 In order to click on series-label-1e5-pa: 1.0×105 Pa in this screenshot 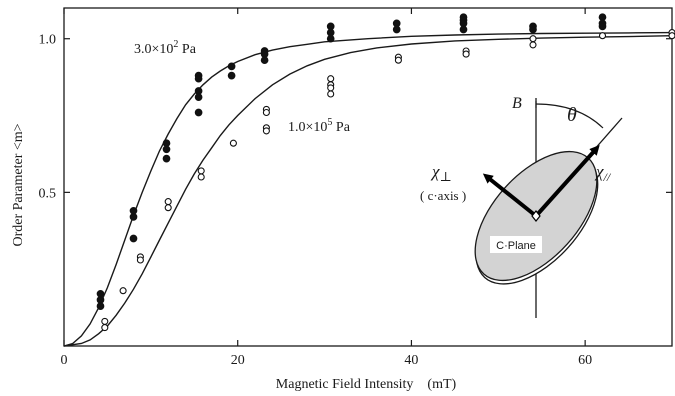, I will do `click(319, 126)`.